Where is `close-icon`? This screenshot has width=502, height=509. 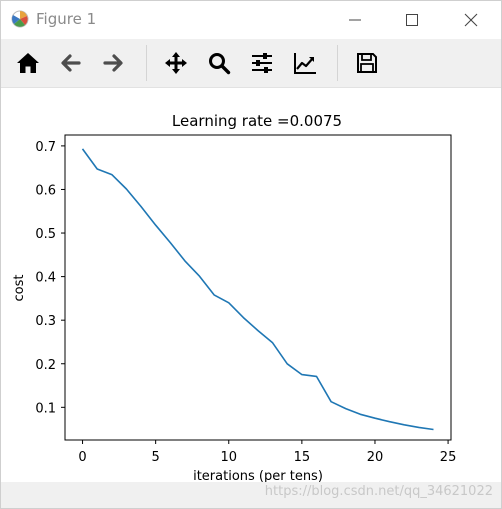 close-icon is located at coordinates (471, 20).